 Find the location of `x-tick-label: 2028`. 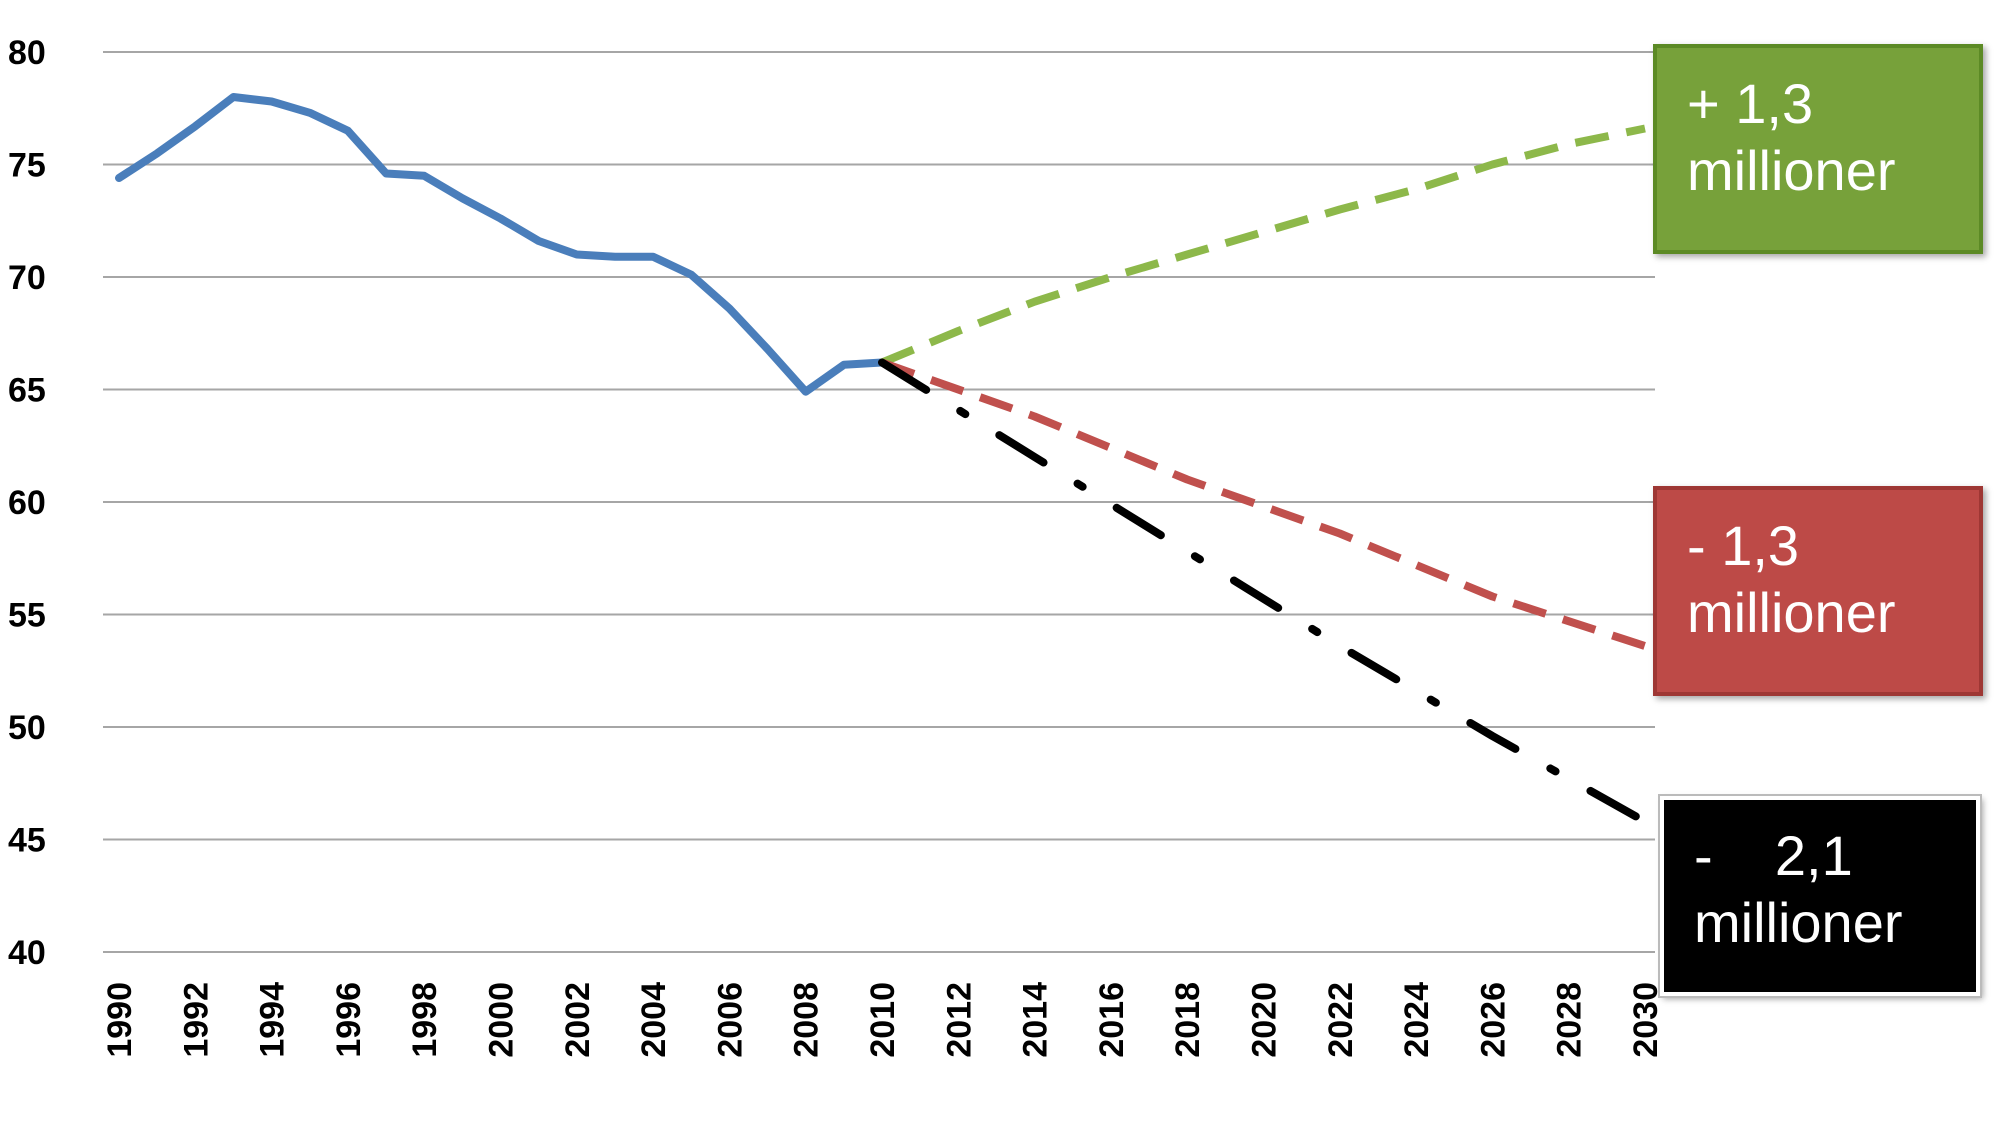

x-tick-label: 2028 is located at coordinates (1570, 1020).